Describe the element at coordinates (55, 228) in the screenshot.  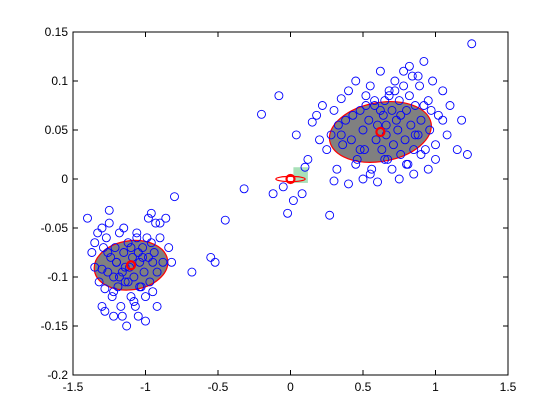
I see `y-tick-label: -0.05` at that location.